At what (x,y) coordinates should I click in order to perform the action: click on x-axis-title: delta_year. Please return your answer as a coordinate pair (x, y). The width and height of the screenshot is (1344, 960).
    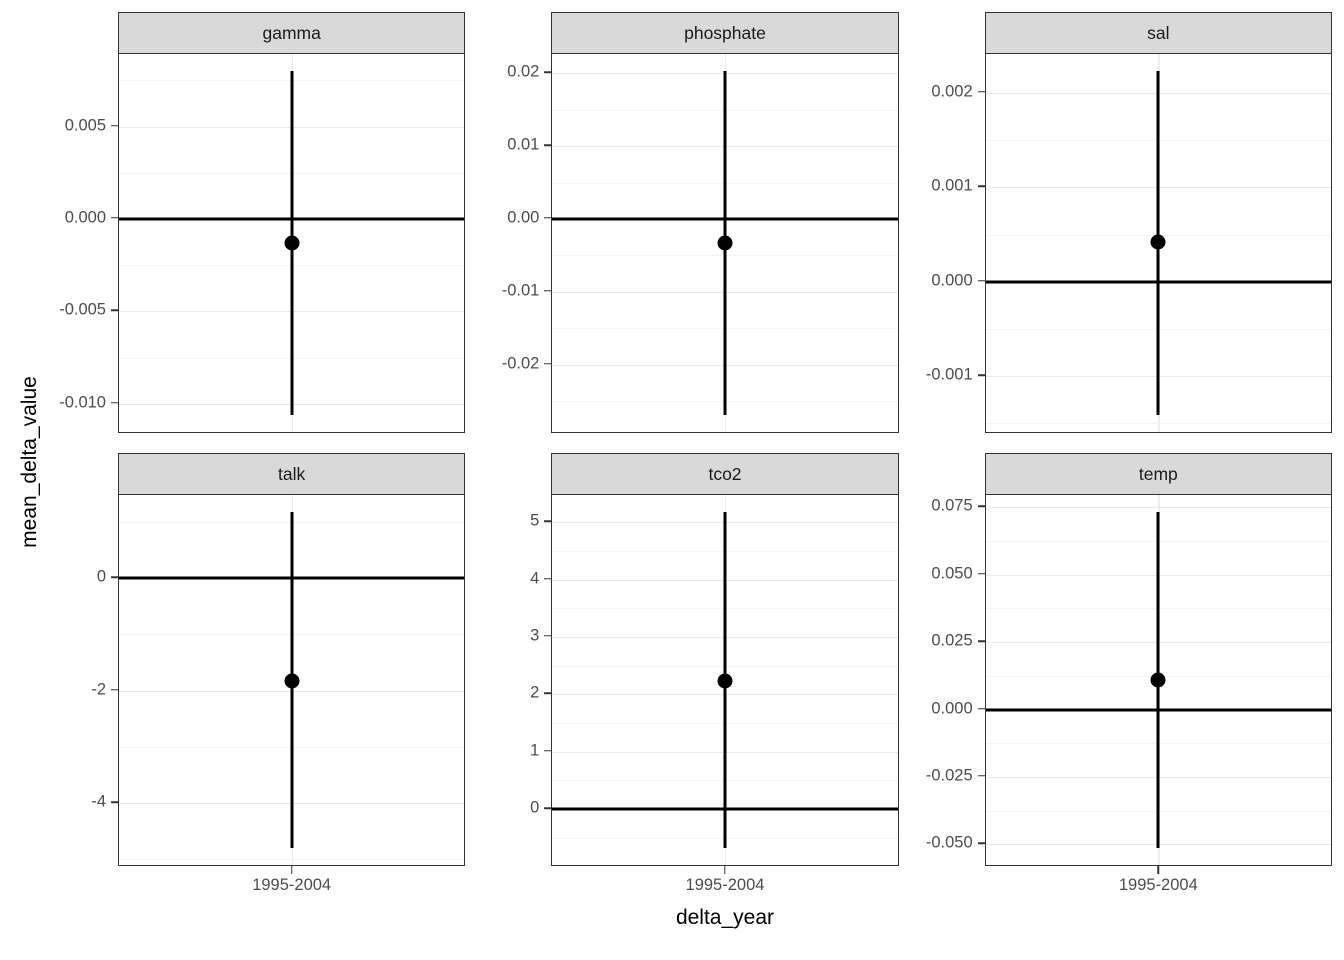
    Looking at the image, I should click on (725, 917).